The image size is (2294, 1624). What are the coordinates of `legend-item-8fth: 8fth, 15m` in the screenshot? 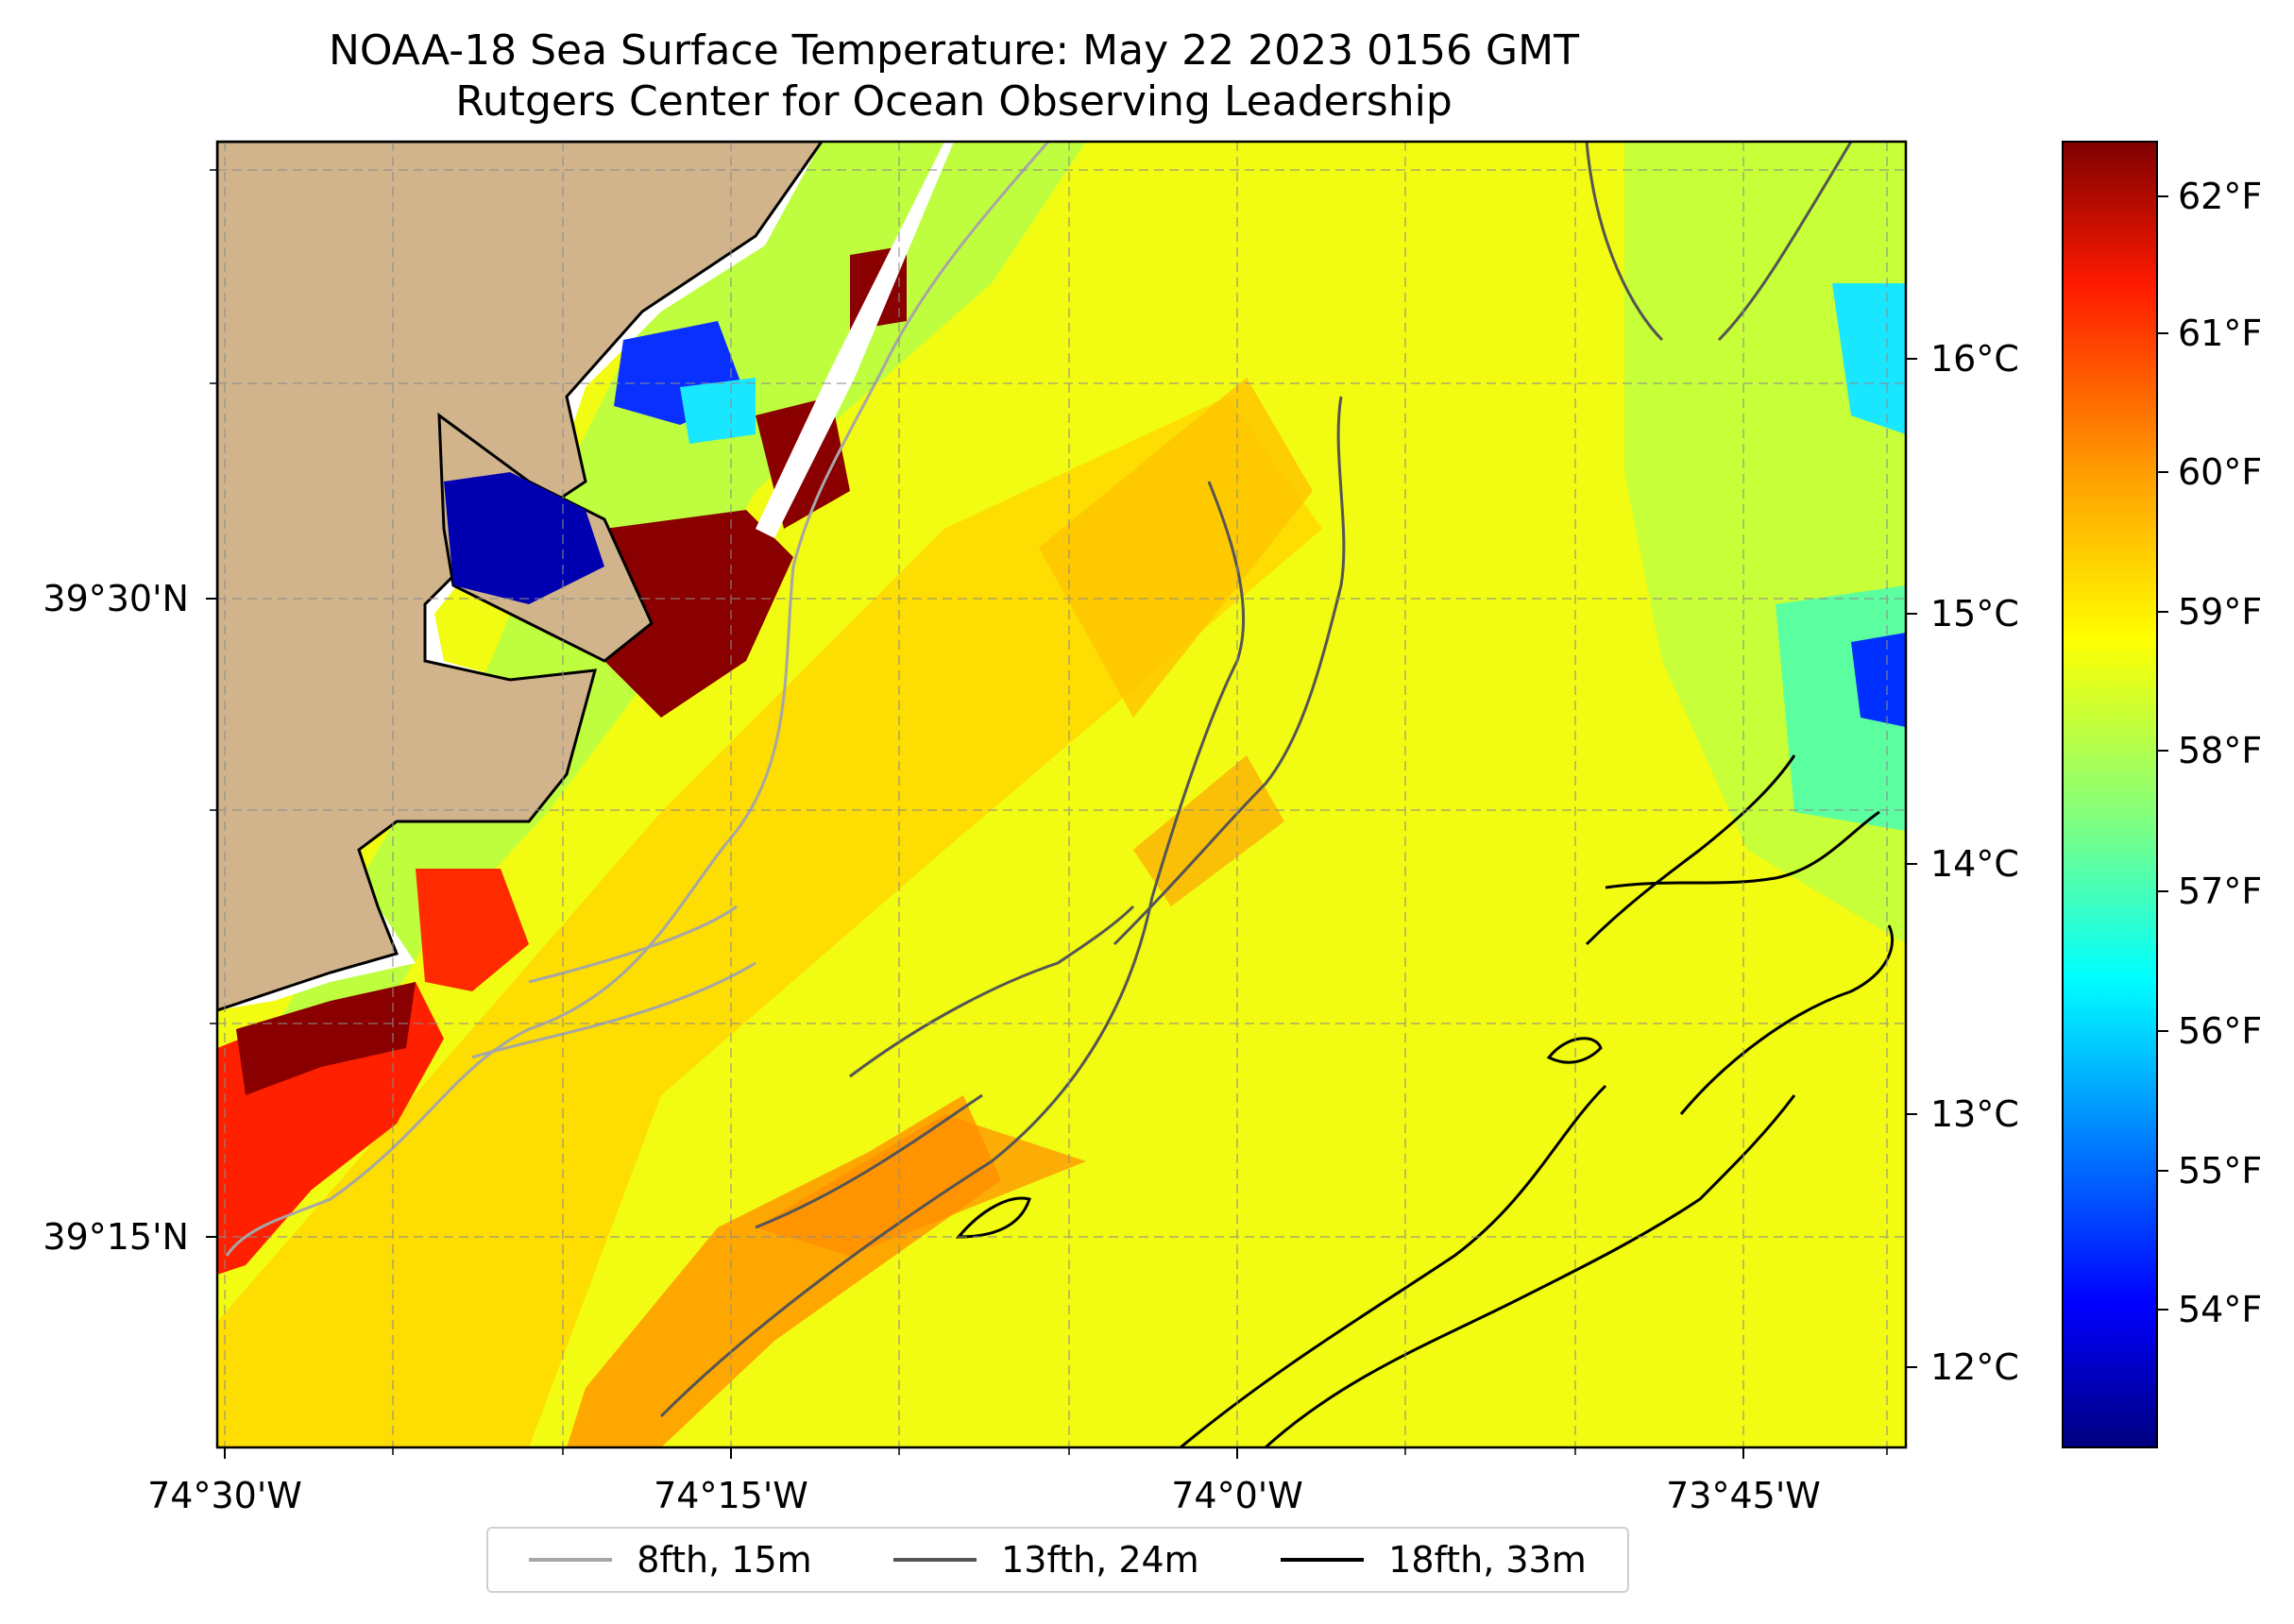 It's located at (670, 1560).